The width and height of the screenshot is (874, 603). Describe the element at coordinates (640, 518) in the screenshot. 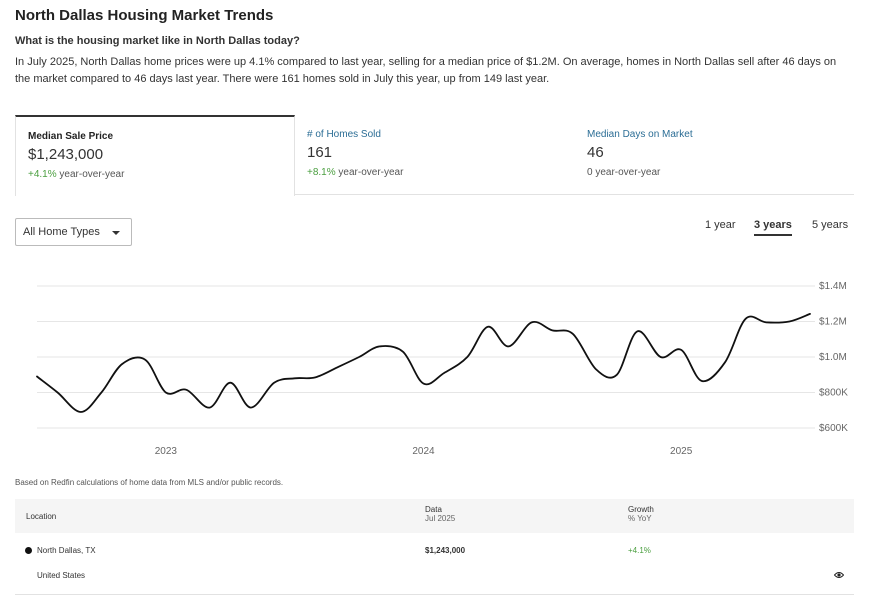

I see `col-growth-unit: % YoY` at that location.